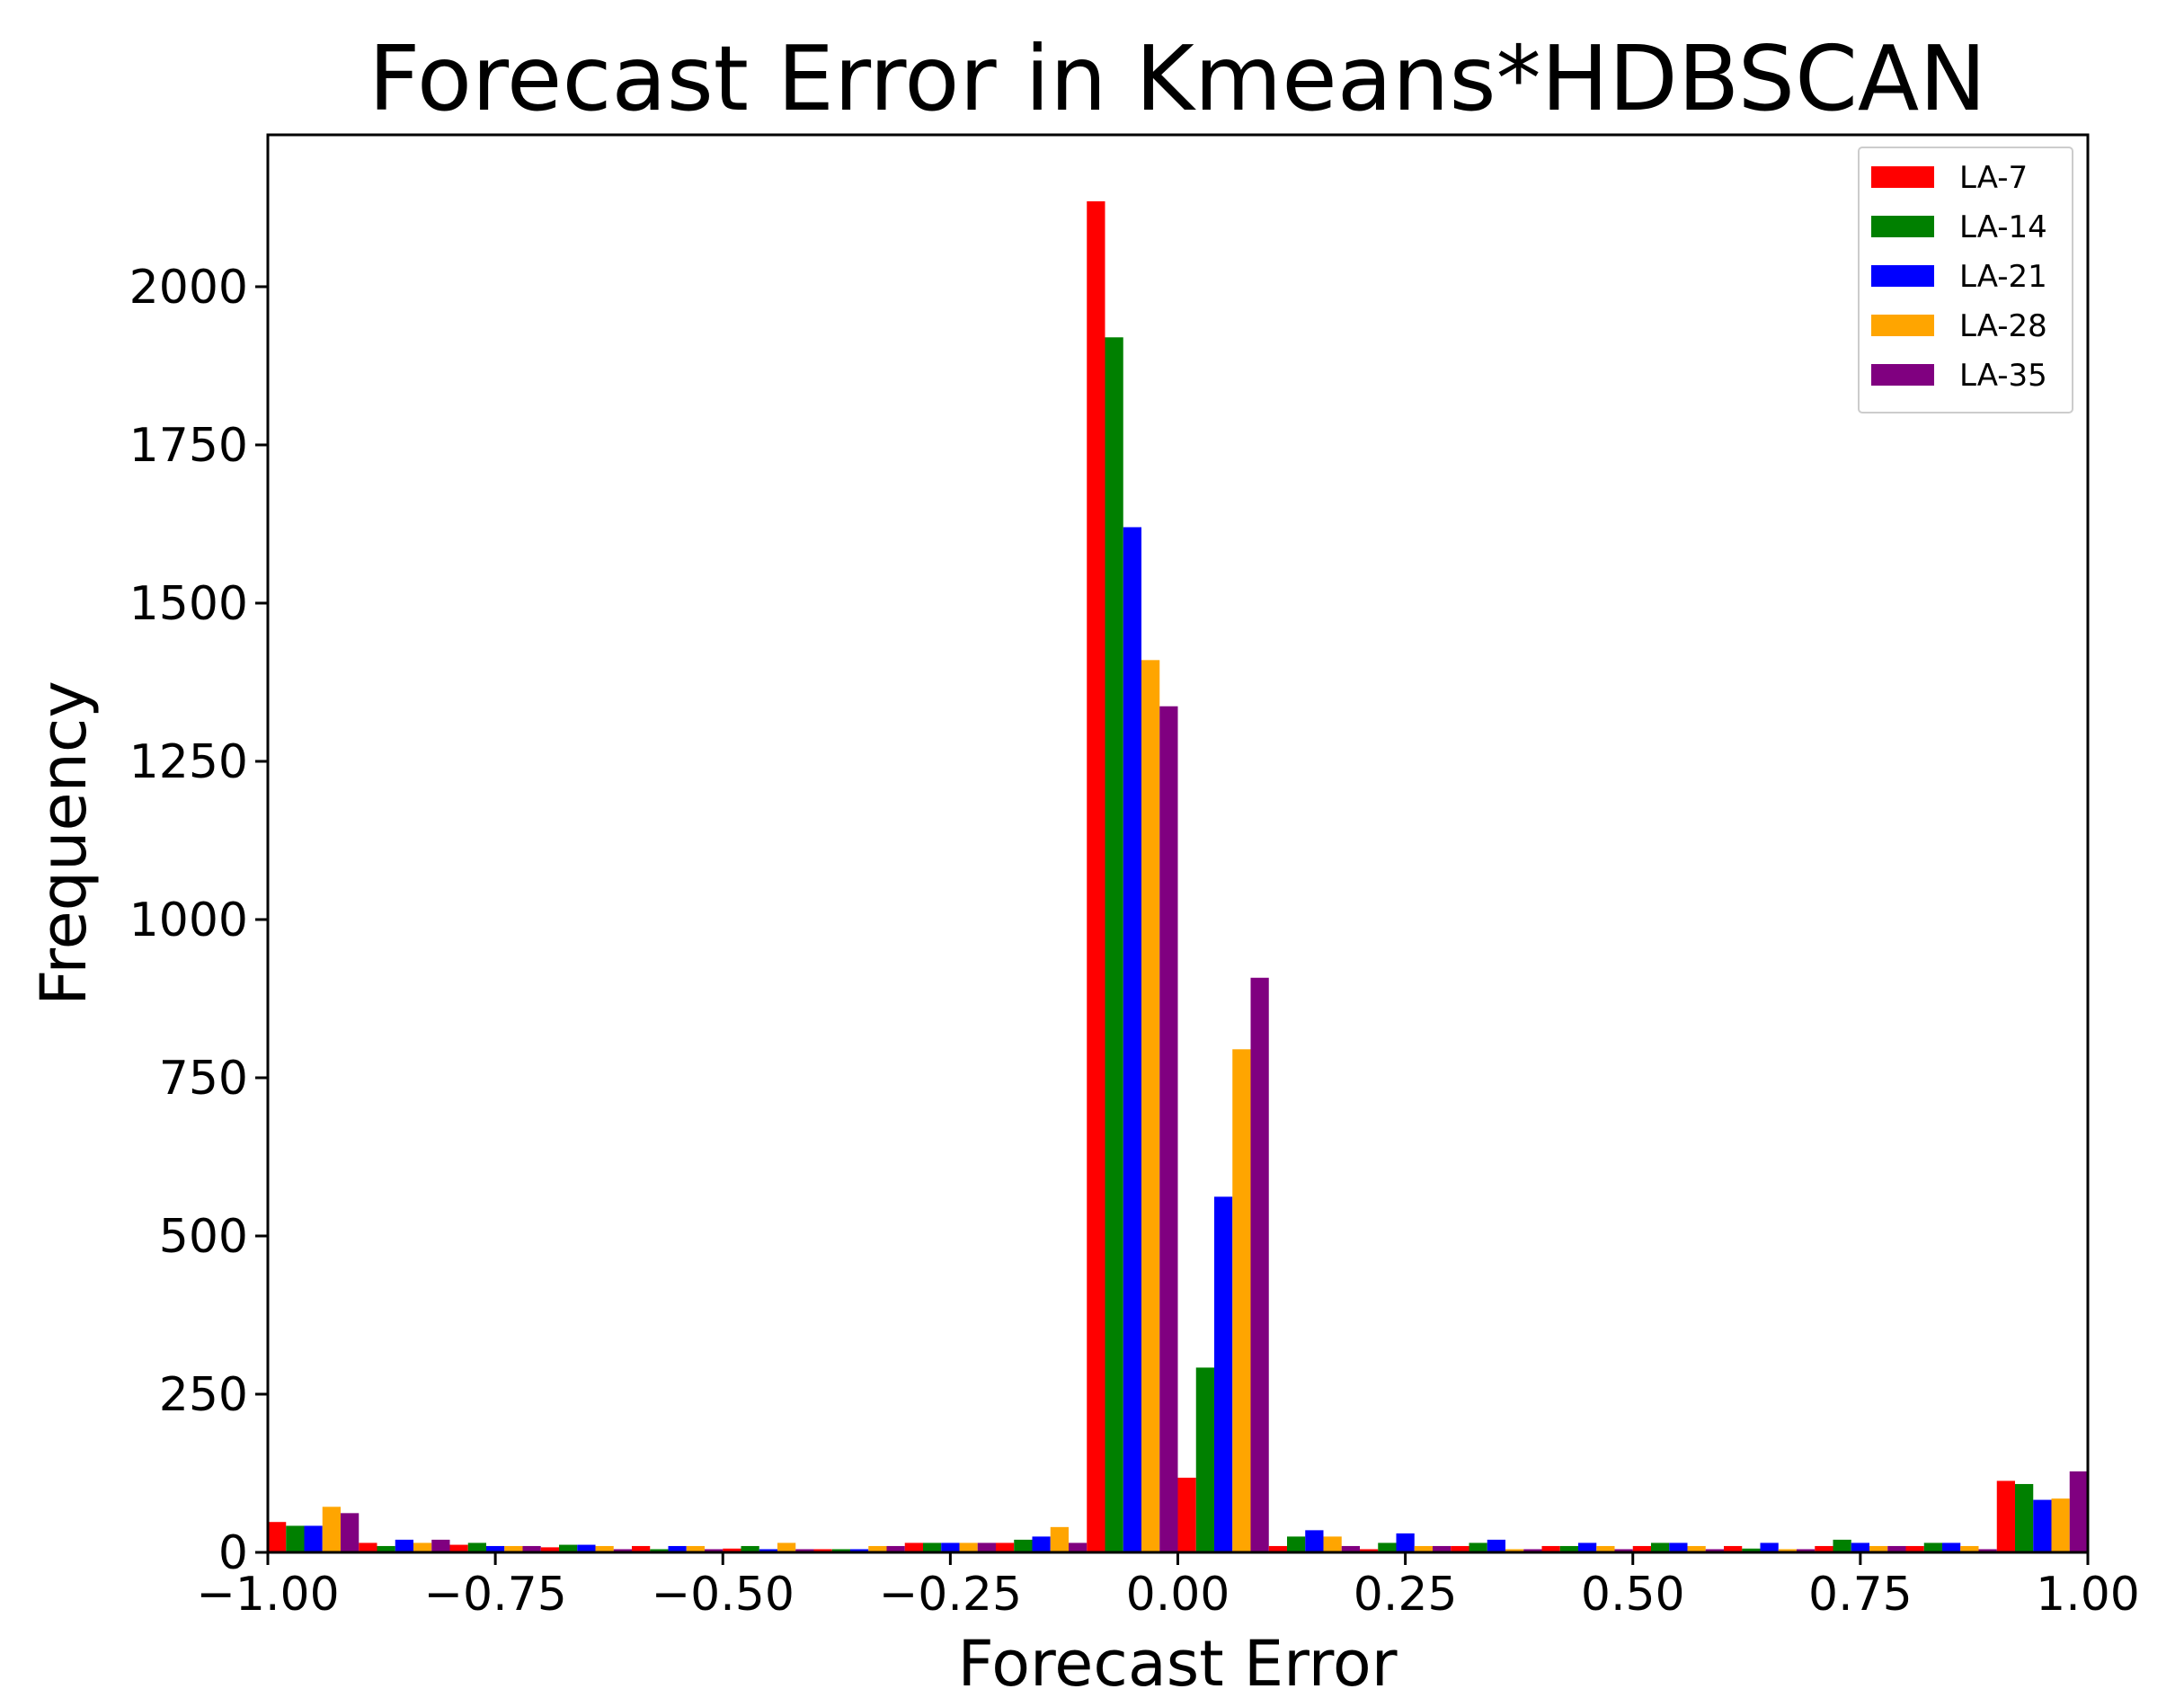  What do you see at coordinates (2088, 1595) in the screenshot?
I see `x-tick-label: 1.00` at bounding box center [2088, 1595].